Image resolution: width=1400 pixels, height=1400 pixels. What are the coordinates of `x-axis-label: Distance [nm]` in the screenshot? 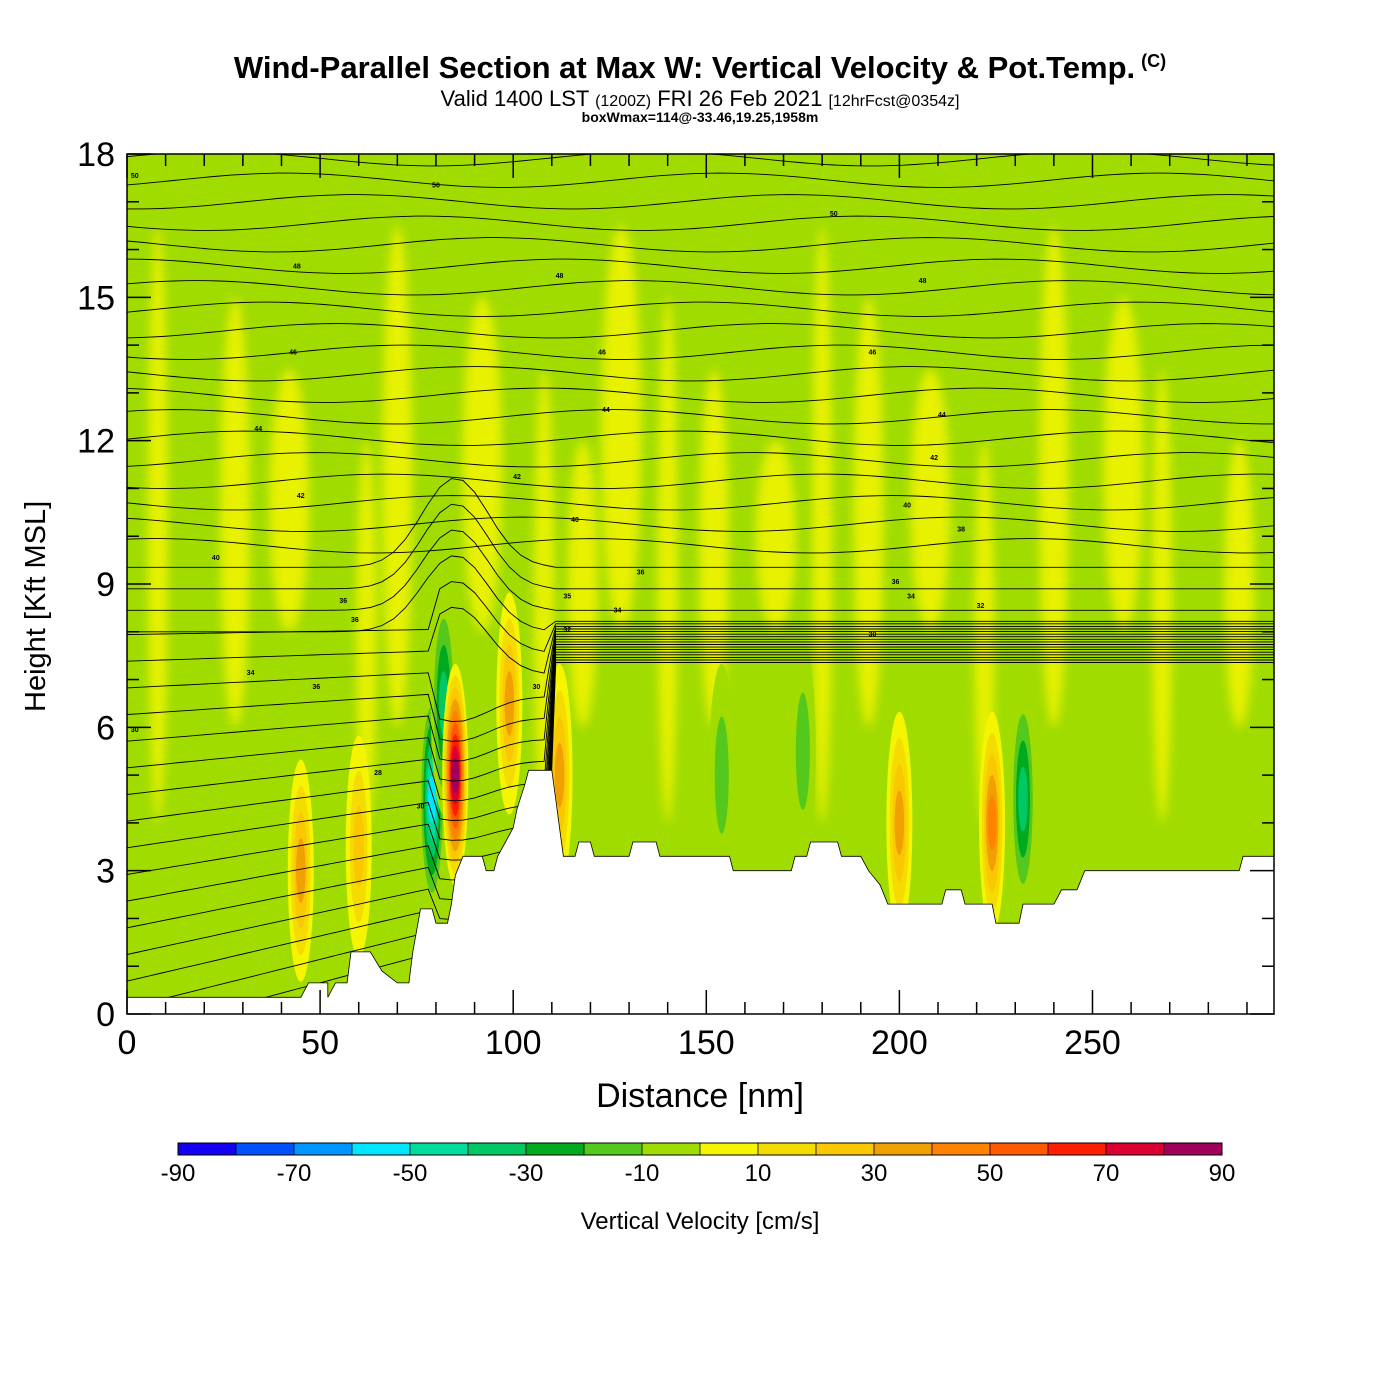 It's located at (700, 1096).